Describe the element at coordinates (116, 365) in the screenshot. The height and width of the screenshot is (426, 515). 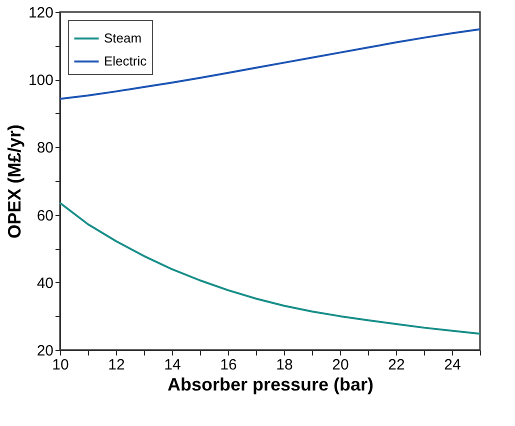
I see `x-tick-label: 12` at that location.